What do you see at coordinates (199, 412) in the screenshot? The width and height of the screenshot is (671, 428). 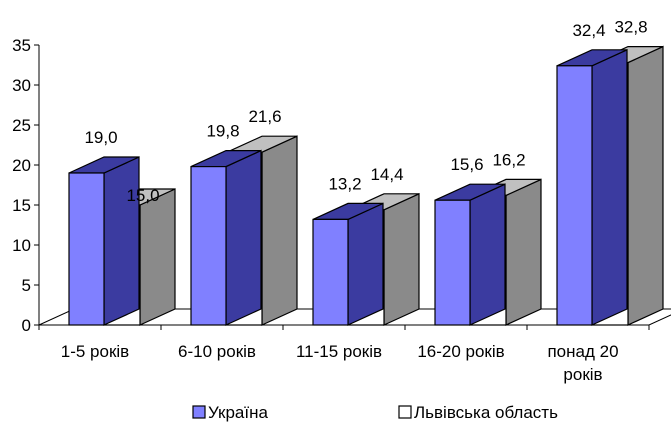 I see `legend-swatch-ukraine` at bounding box center [199, 412].